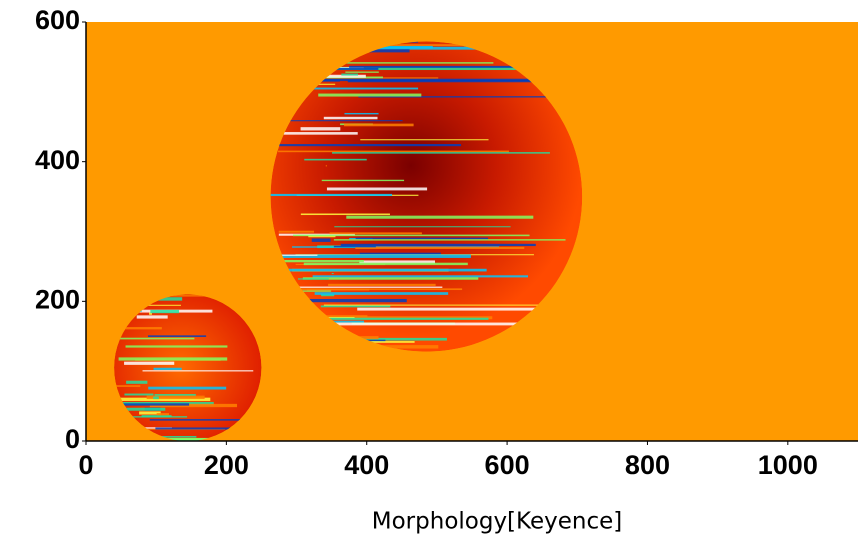  What do you see at coordinates (366, 465) in the screenshot?
I see `x-tick-label: 400` at bounding box center [366, 465].